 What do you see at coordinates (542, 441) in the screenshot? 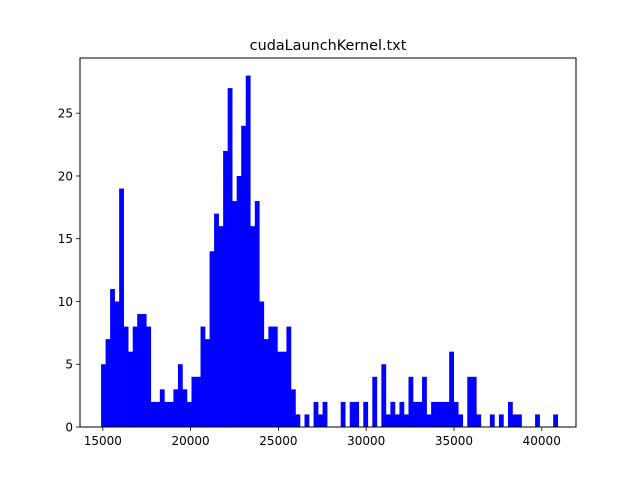
I see `x-tick-label: 40000` at bounding box center [542, 441].